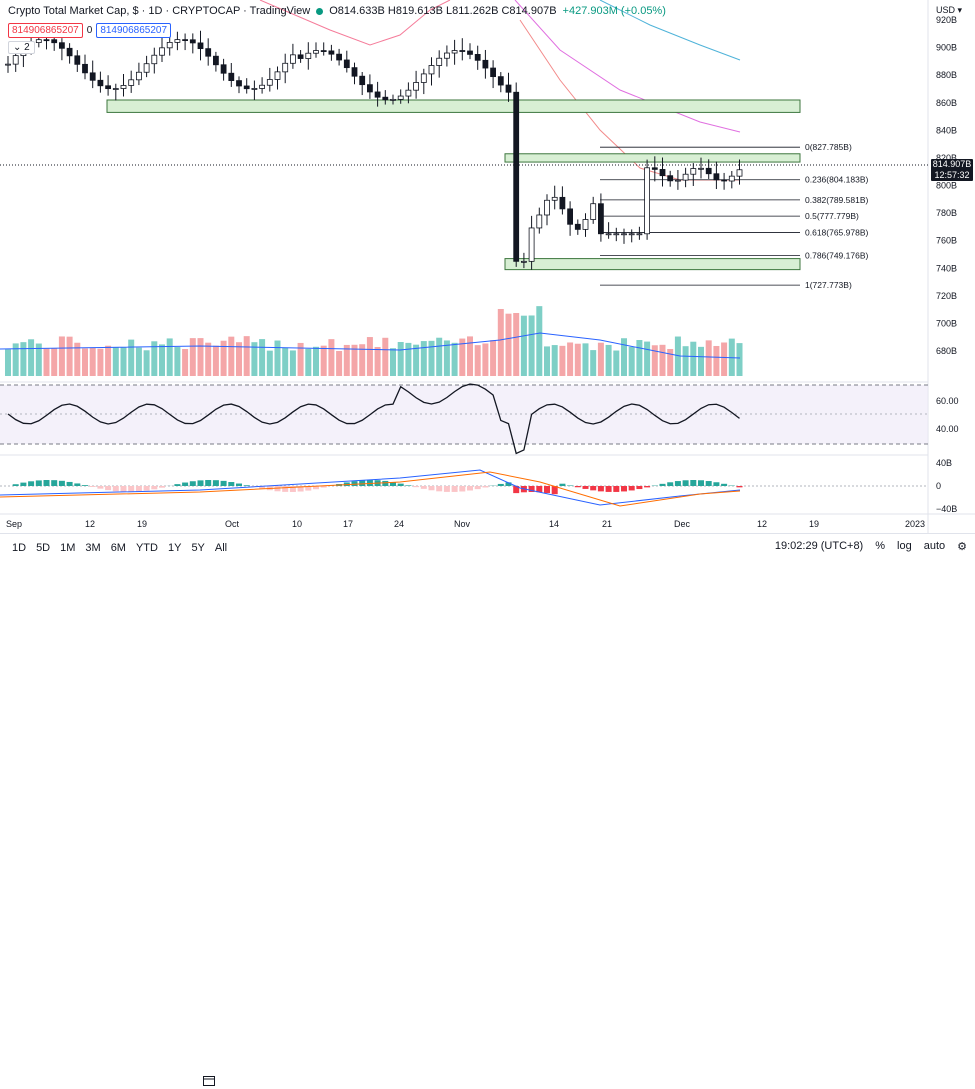 Image resolution: width=975 pixels, height=1089 pixels. I want to click on log-toggle: log, so click(904, 546).